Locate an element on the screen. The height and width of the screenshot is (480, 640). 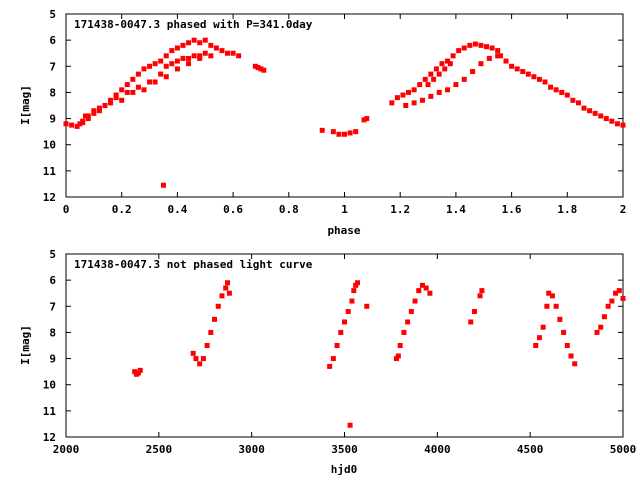
x-tick-label: 2000 is located at coordinates (66, 449).